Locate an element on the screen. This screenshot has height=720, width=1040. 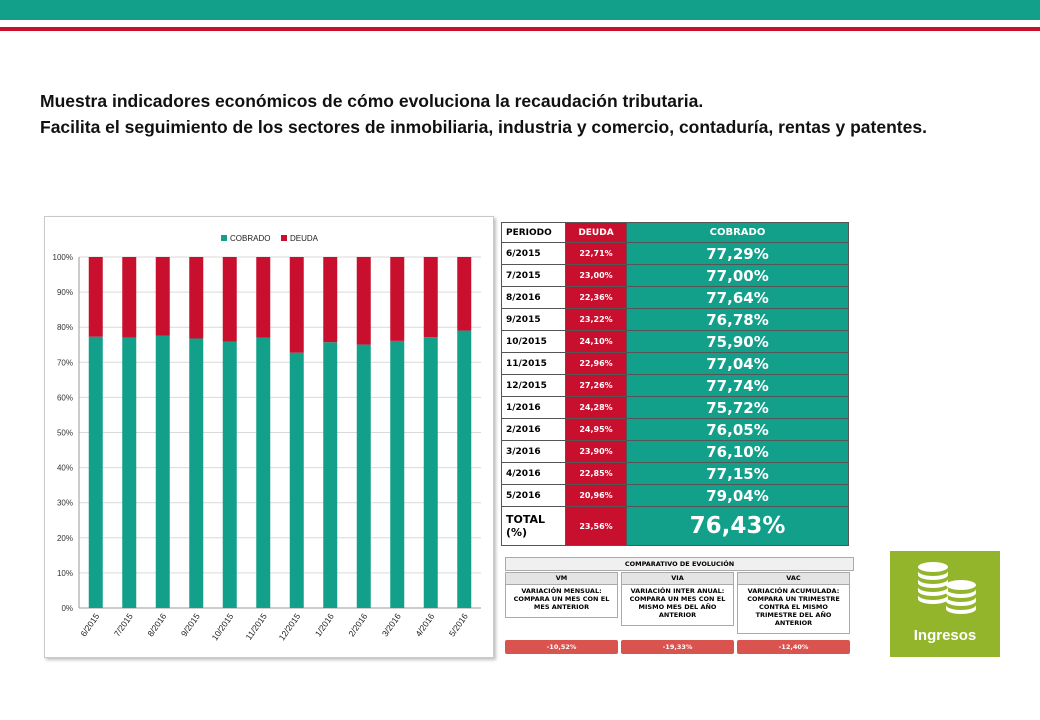
table-row: 4/2016 22,85% 77,15% is located at coordinates (675, 473).